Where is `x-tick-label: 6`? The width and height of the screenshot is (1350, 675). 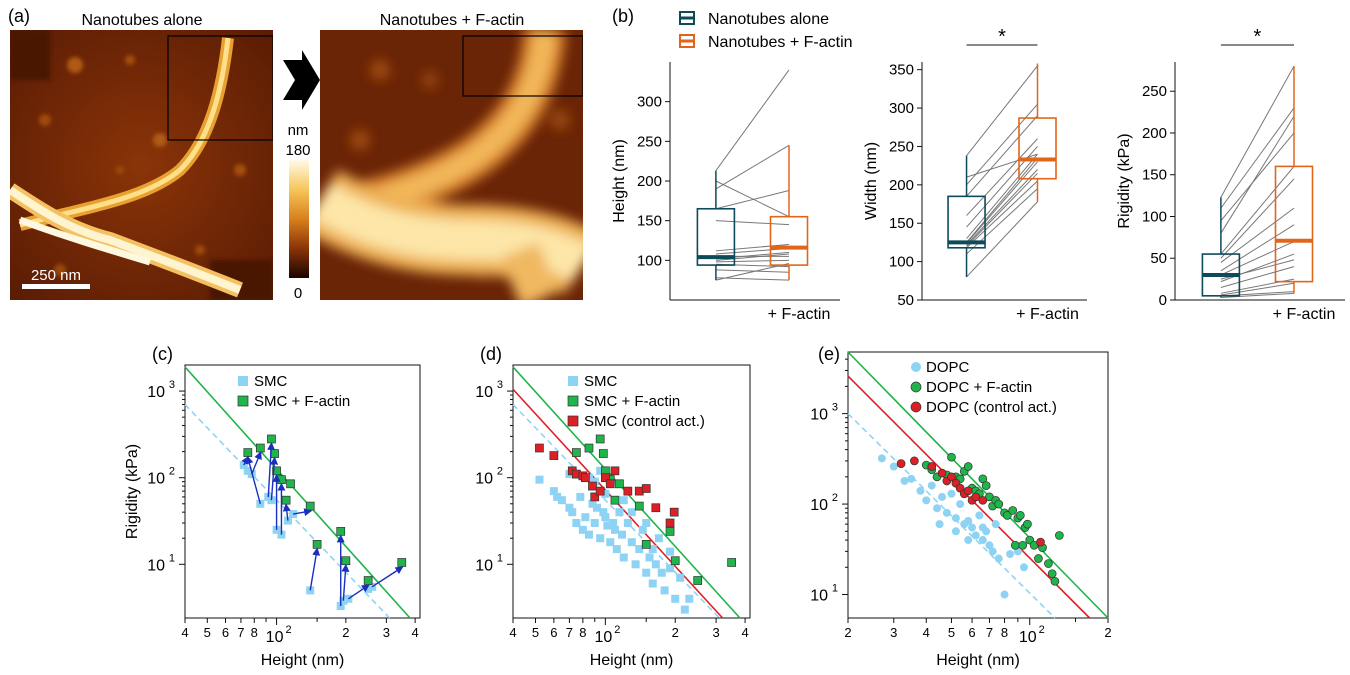 x-tick-label: 6 is located at coordinates (225, 632).